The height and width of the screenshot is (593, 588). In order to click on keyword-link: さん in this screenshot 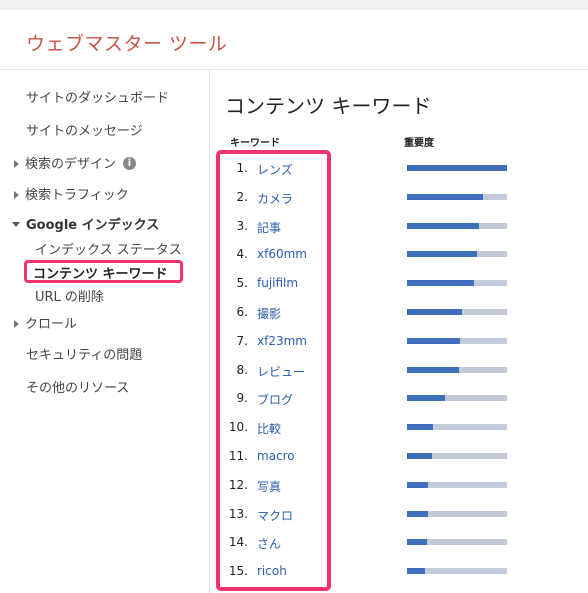, I will do `click(269, 544)`.